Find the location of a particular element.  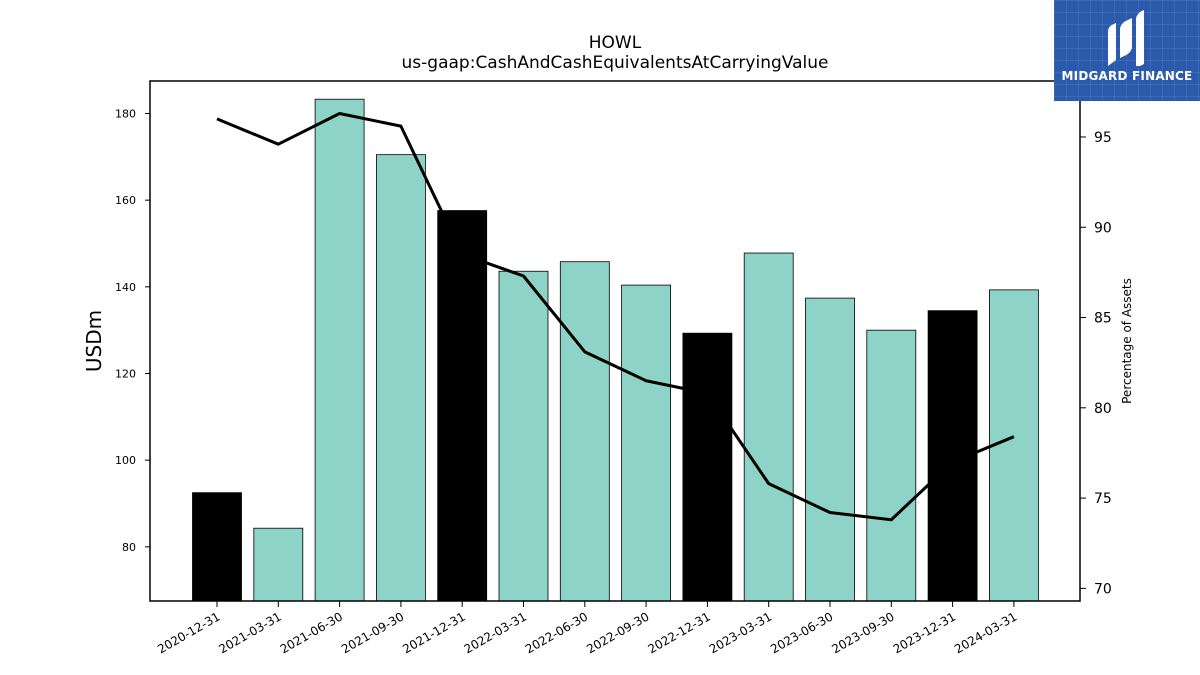

y-tick-label: 180 is located at coordinates (125, 114).